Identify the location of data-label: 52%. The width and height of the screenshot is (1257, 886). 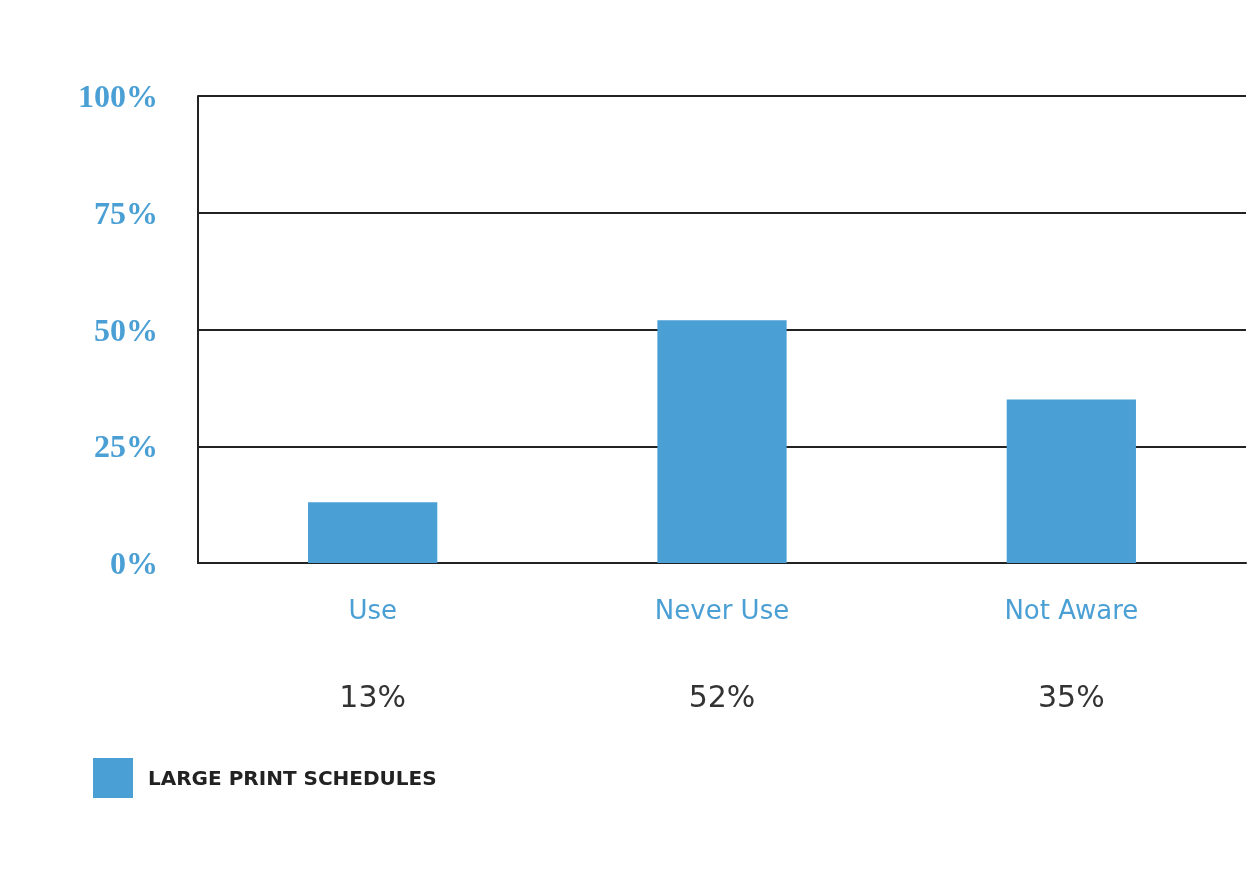
(722, 696).